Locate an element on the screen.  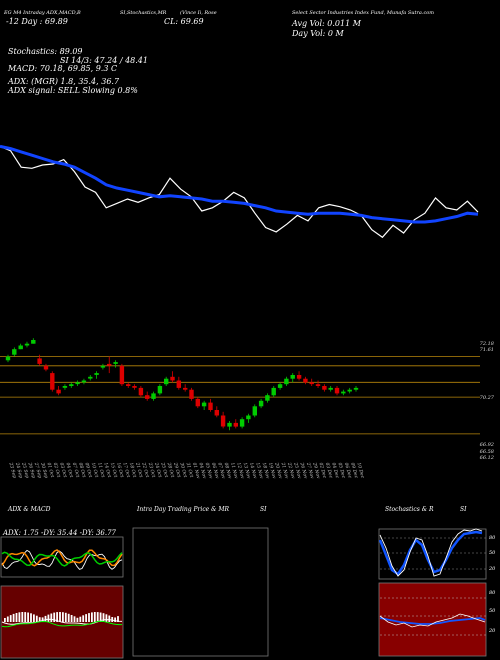
date-tick-label: 18 Nov is located at coordinates (266, 471).